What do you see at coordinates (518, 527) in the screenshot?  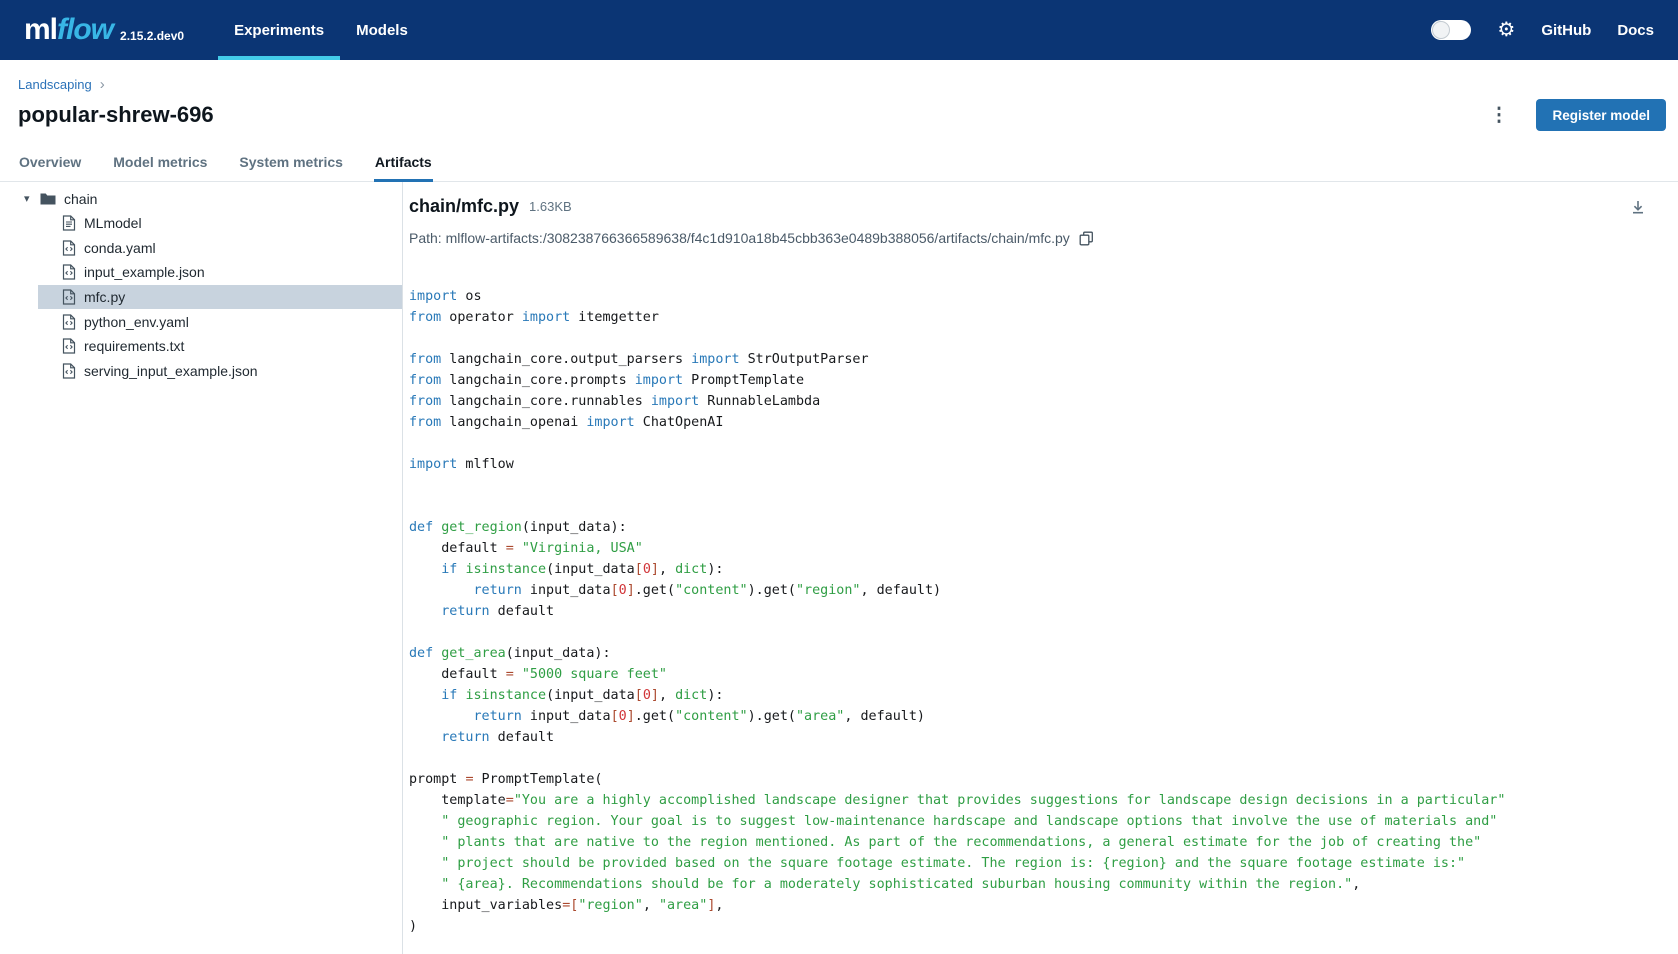 I see `code-line: def get_region(input_data):` at bounding box center [518, 527].